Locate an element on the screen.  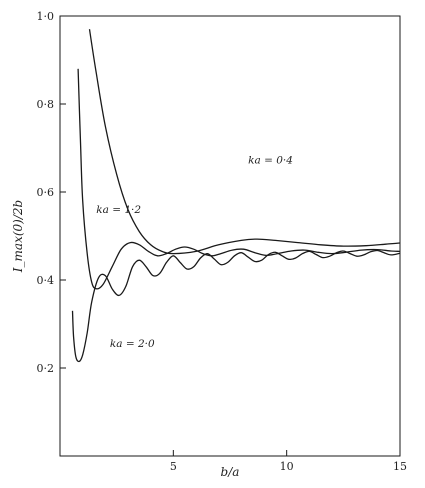
curve-ka-1-2-label: ka = 1·2 is located at coordinates (118, 210).